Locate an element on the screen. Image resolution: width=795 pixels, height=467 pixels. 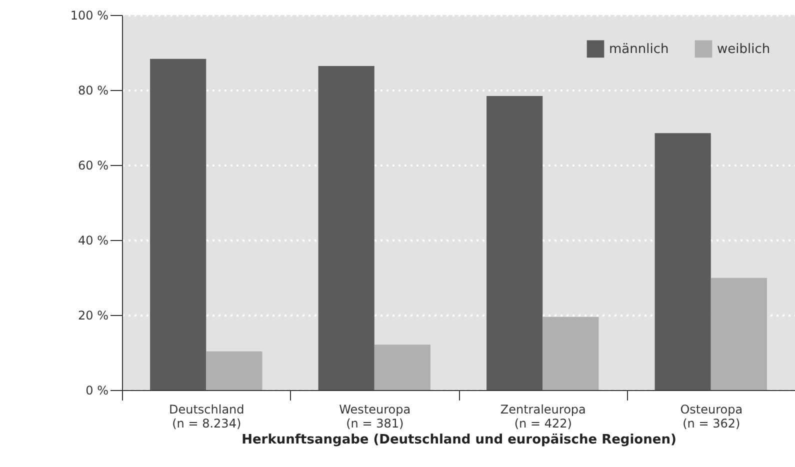
y-tick-label: 20 % is located at coordinates (93, 315).